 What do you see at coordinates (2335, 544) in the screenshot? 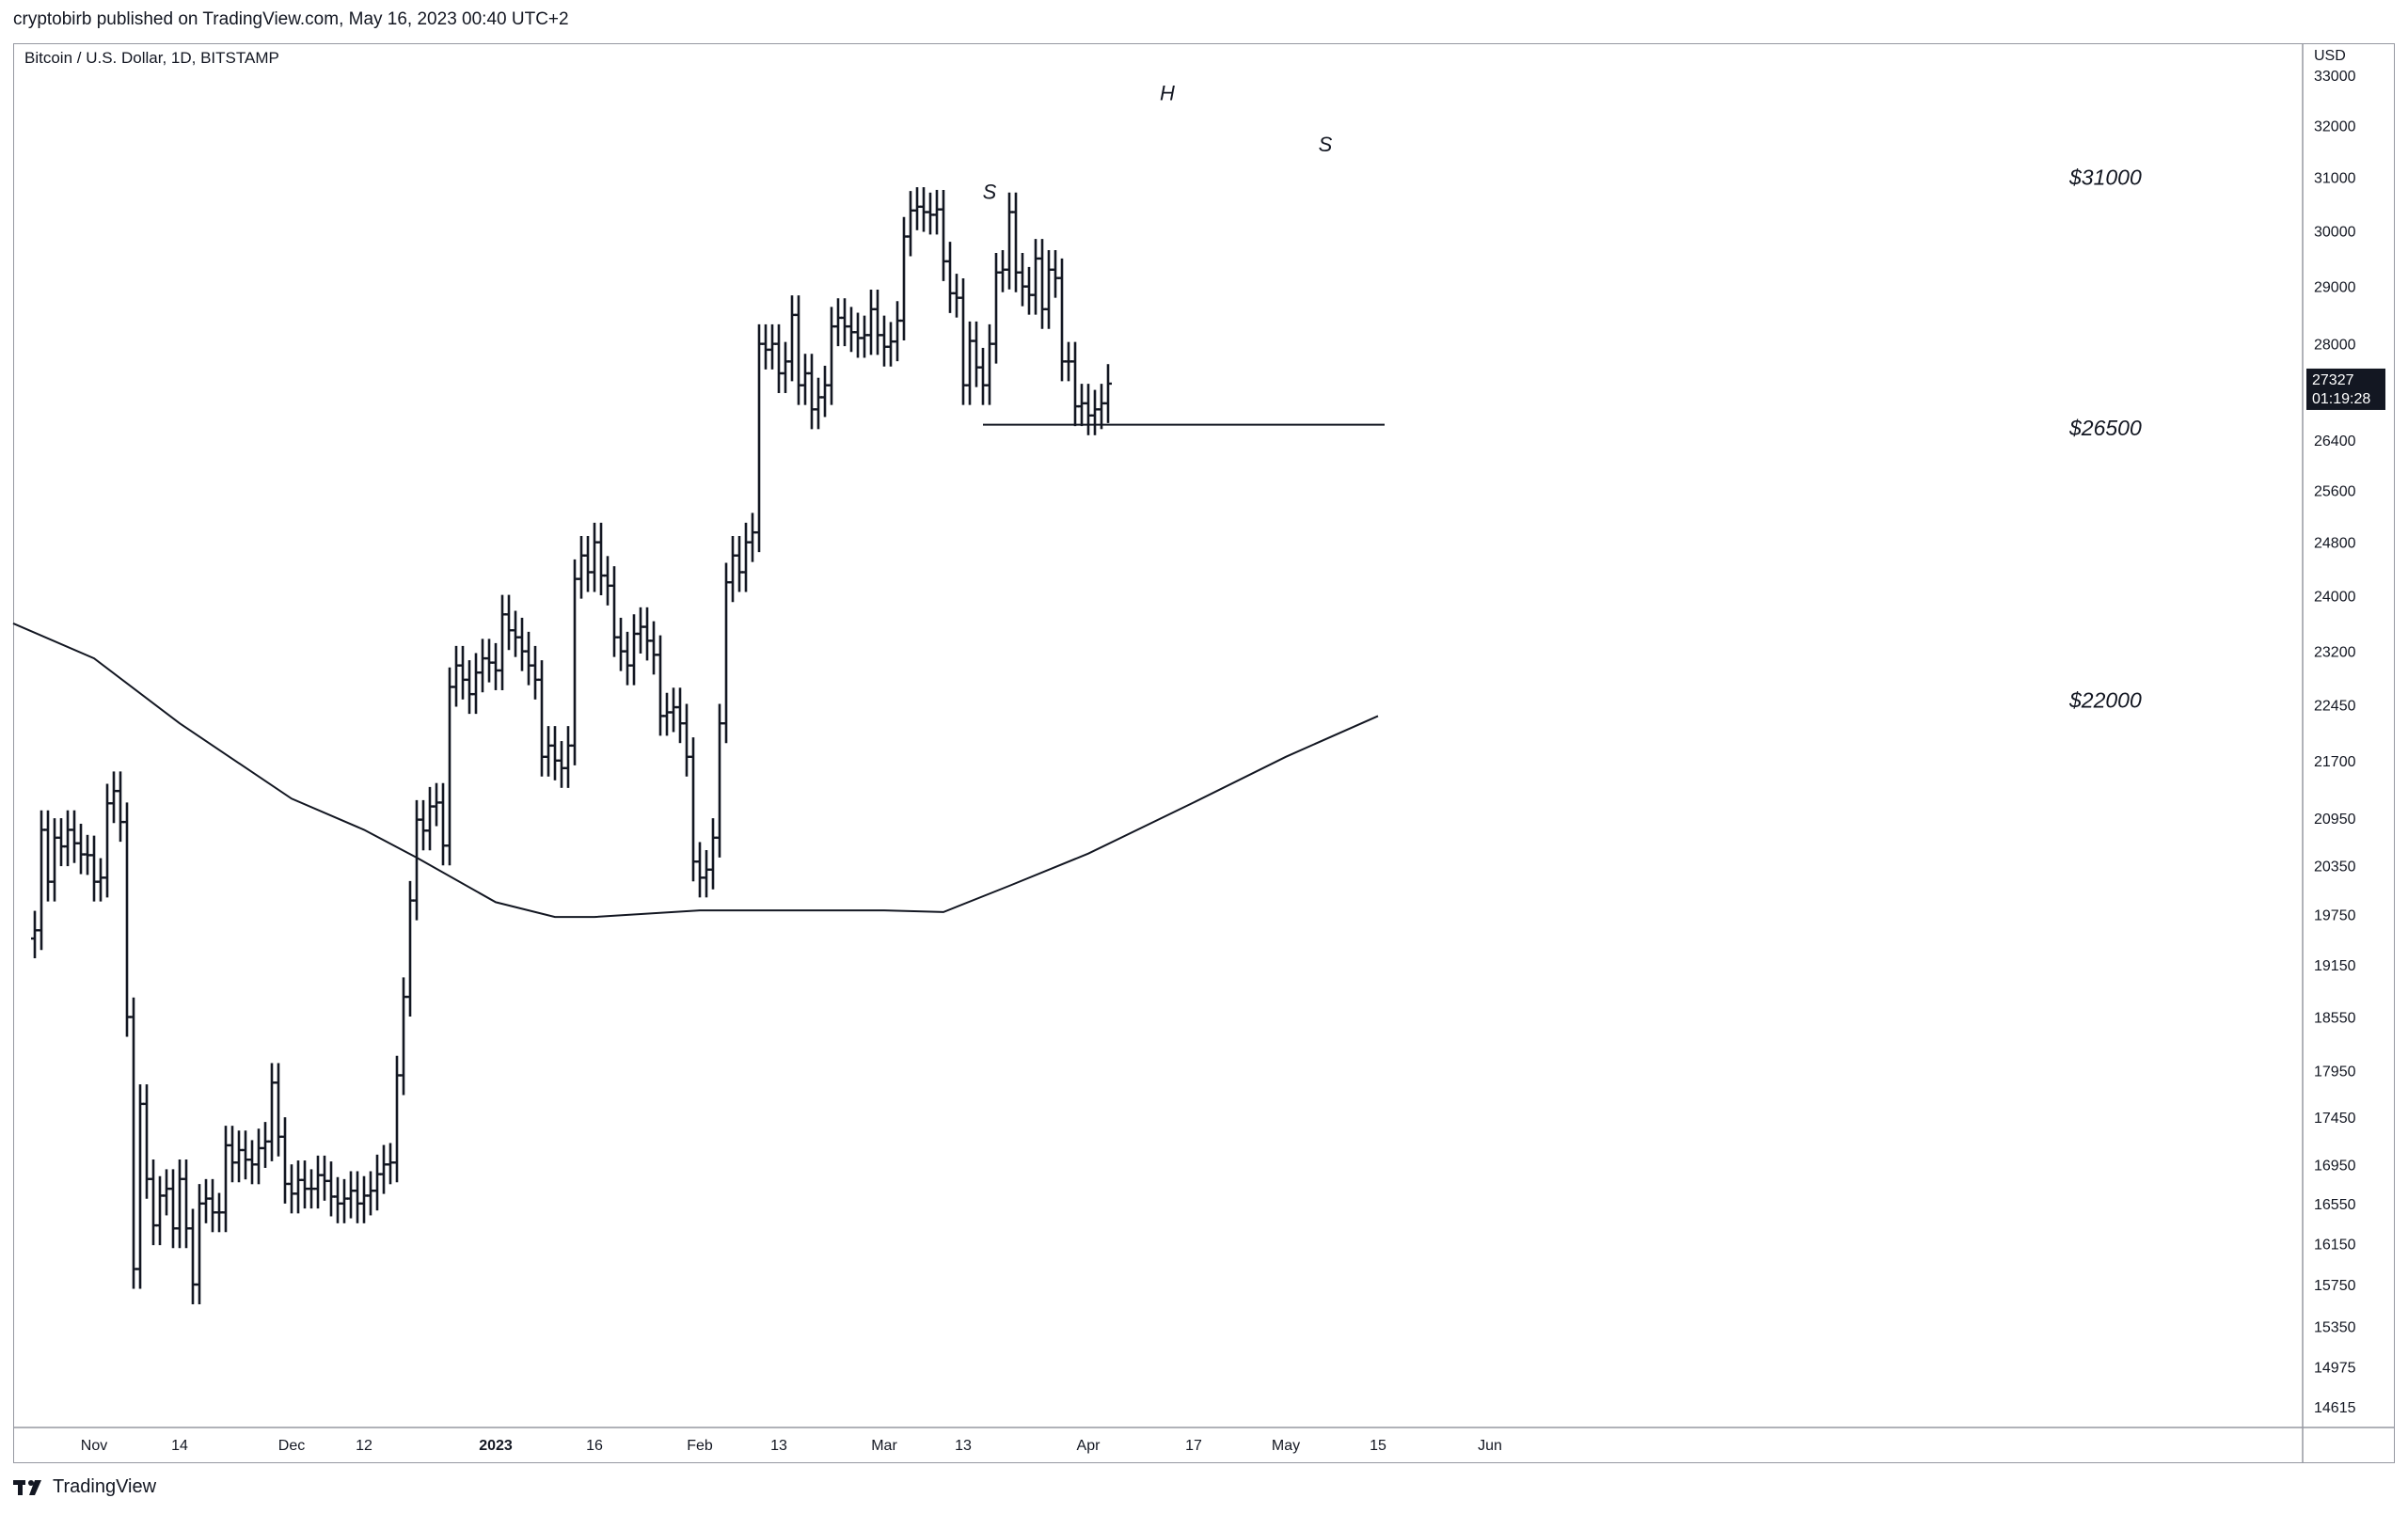
I see `price-tick-label: 24800` at bounding box center [2335, 544].